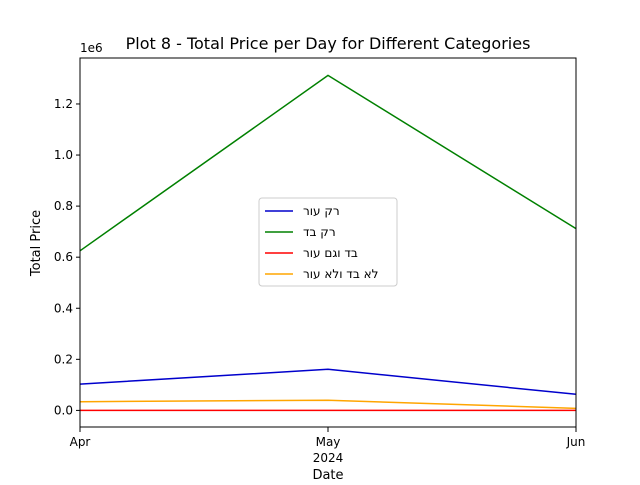  What do you see at coordinates (63, 410) in the screenshot?
I see `y-tick-label: 0.0` at bounding box center [63, 410].